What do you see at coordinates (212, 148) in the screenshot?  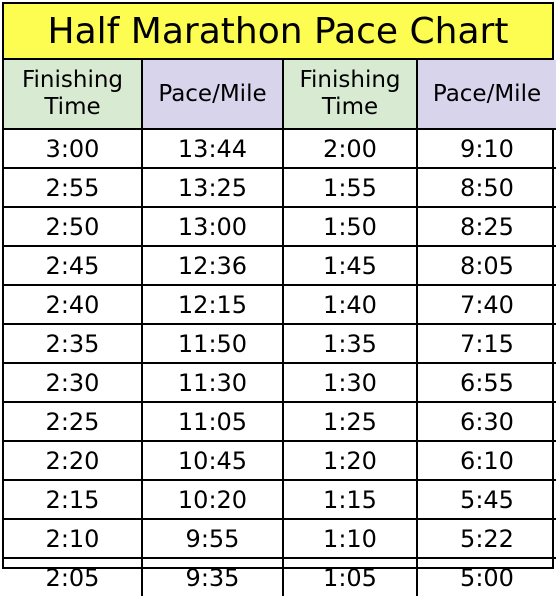 I see `pace-cell: 13:44` at bounding box center [212, 148].